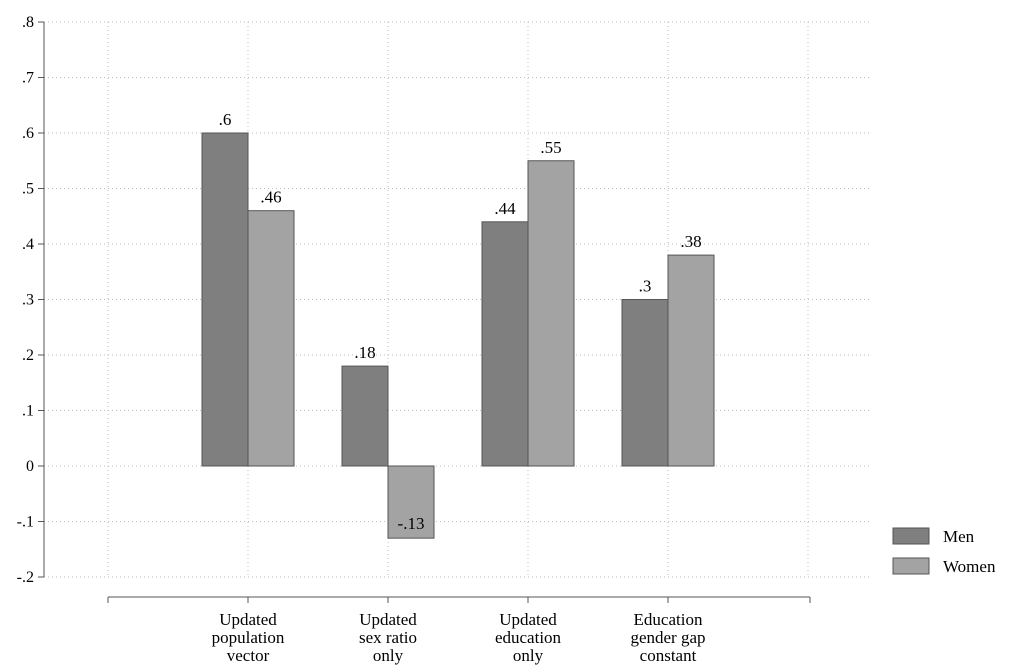 This screenshot has width=1009, height=670. What do you see at coordinates (248, 637) in the screenshot?
I see `x-category-label: Updated population vector` at bounding box center [248, 637].